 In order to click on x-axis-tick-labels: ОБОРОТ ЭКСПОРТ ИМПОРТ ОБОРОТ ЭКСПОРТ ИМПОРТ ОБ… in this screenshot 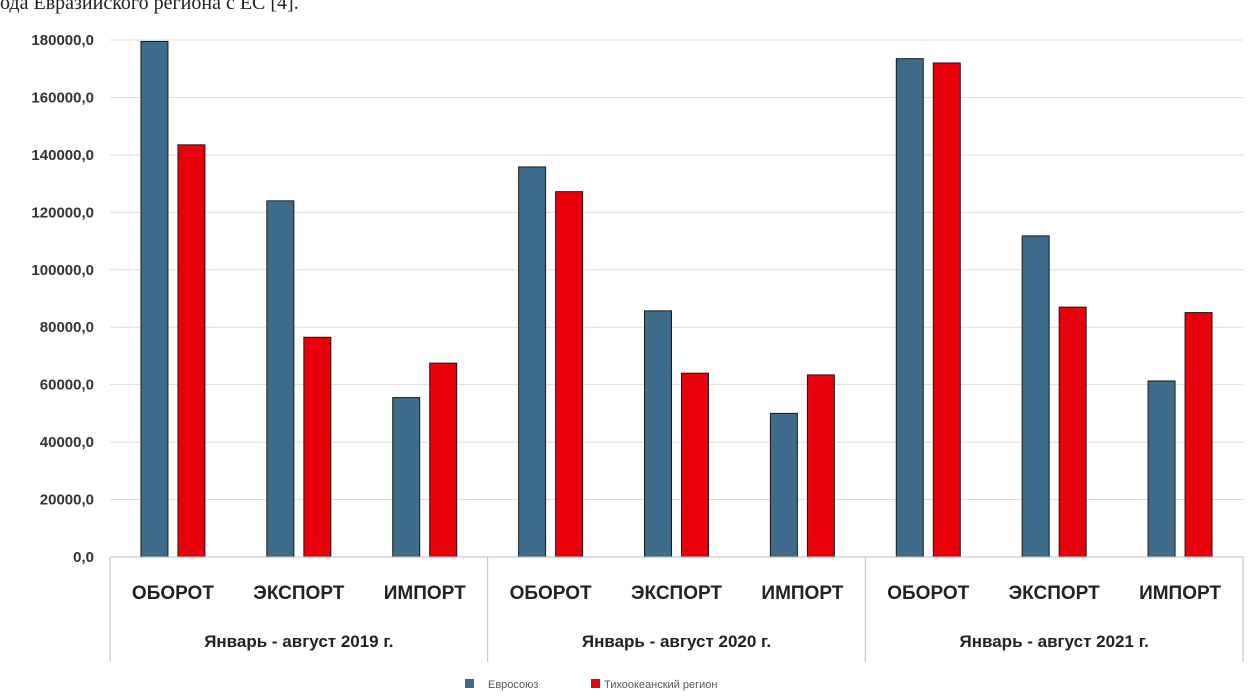, I will do `click(676, 593)`.